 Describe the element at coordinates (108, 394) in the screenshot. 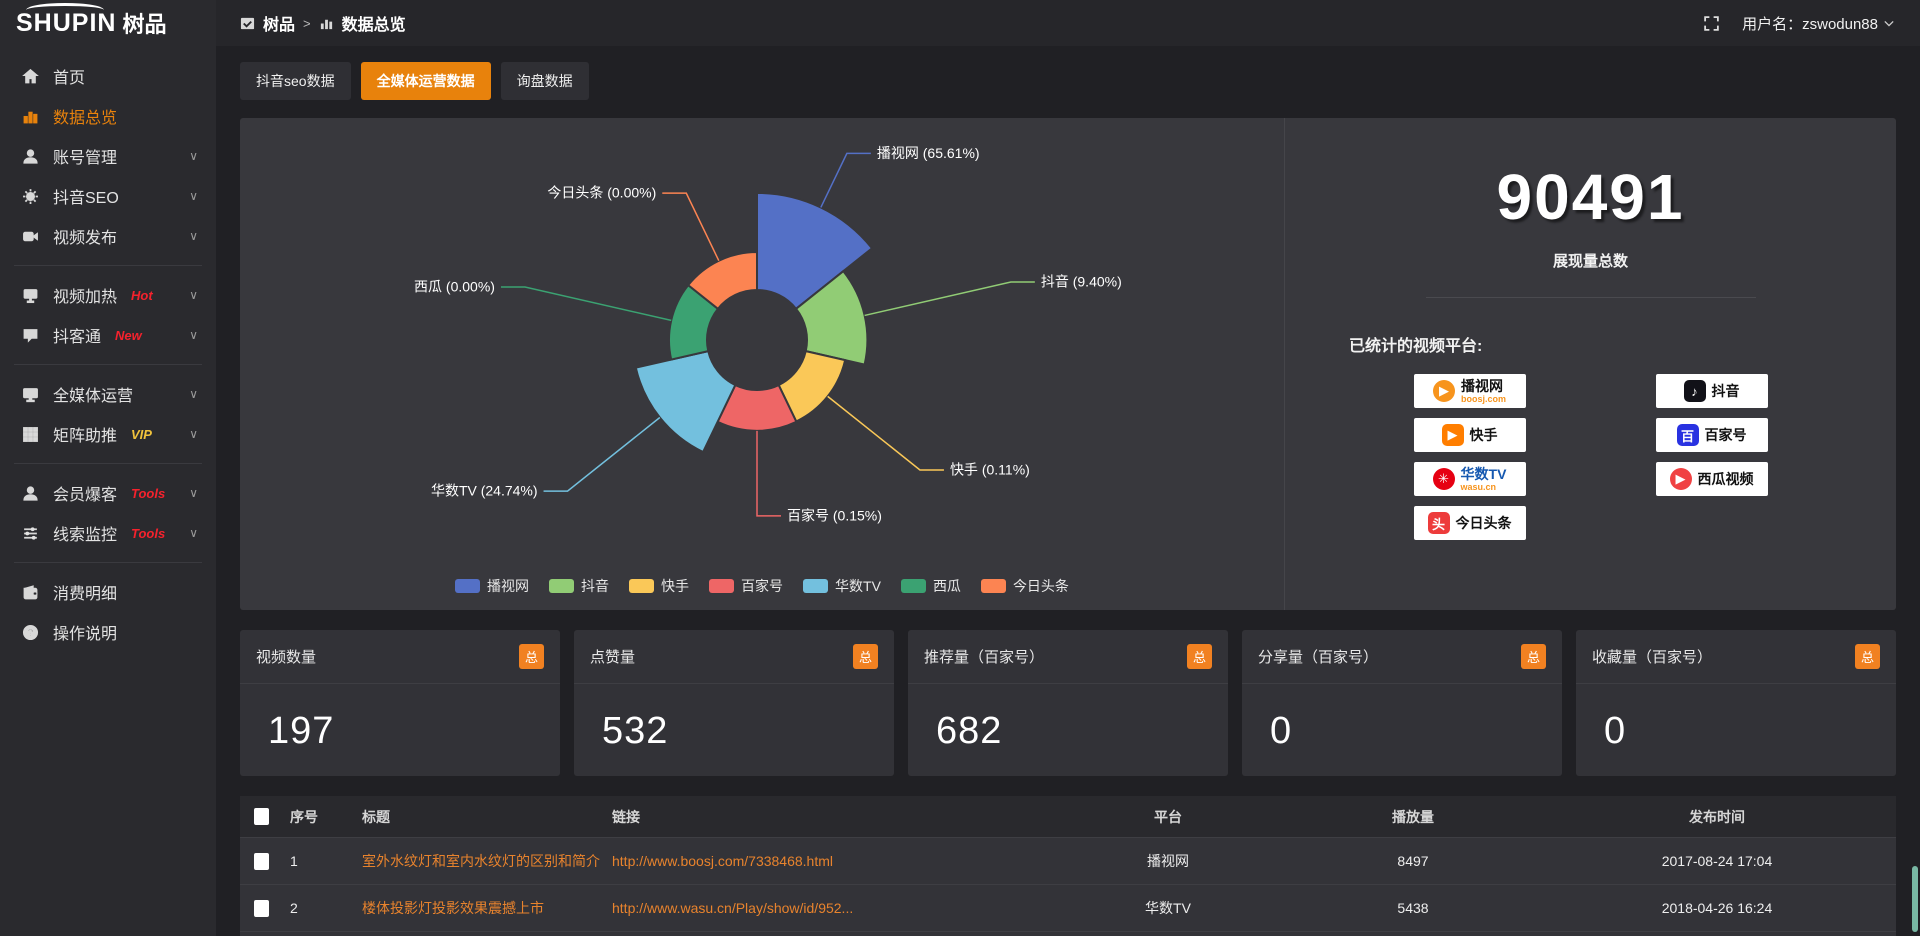

I see `sidebar-item-omnimedia-operation: 全媒体运营 ∨` at that location.